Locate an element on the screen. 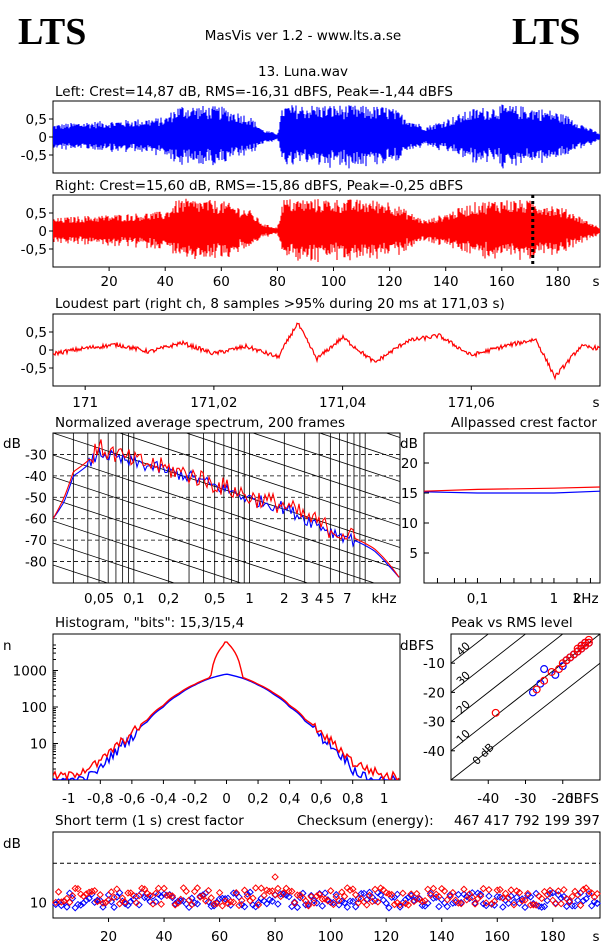  short-term-crest-xtick-label: 60 is located at coordinates (219, 937).